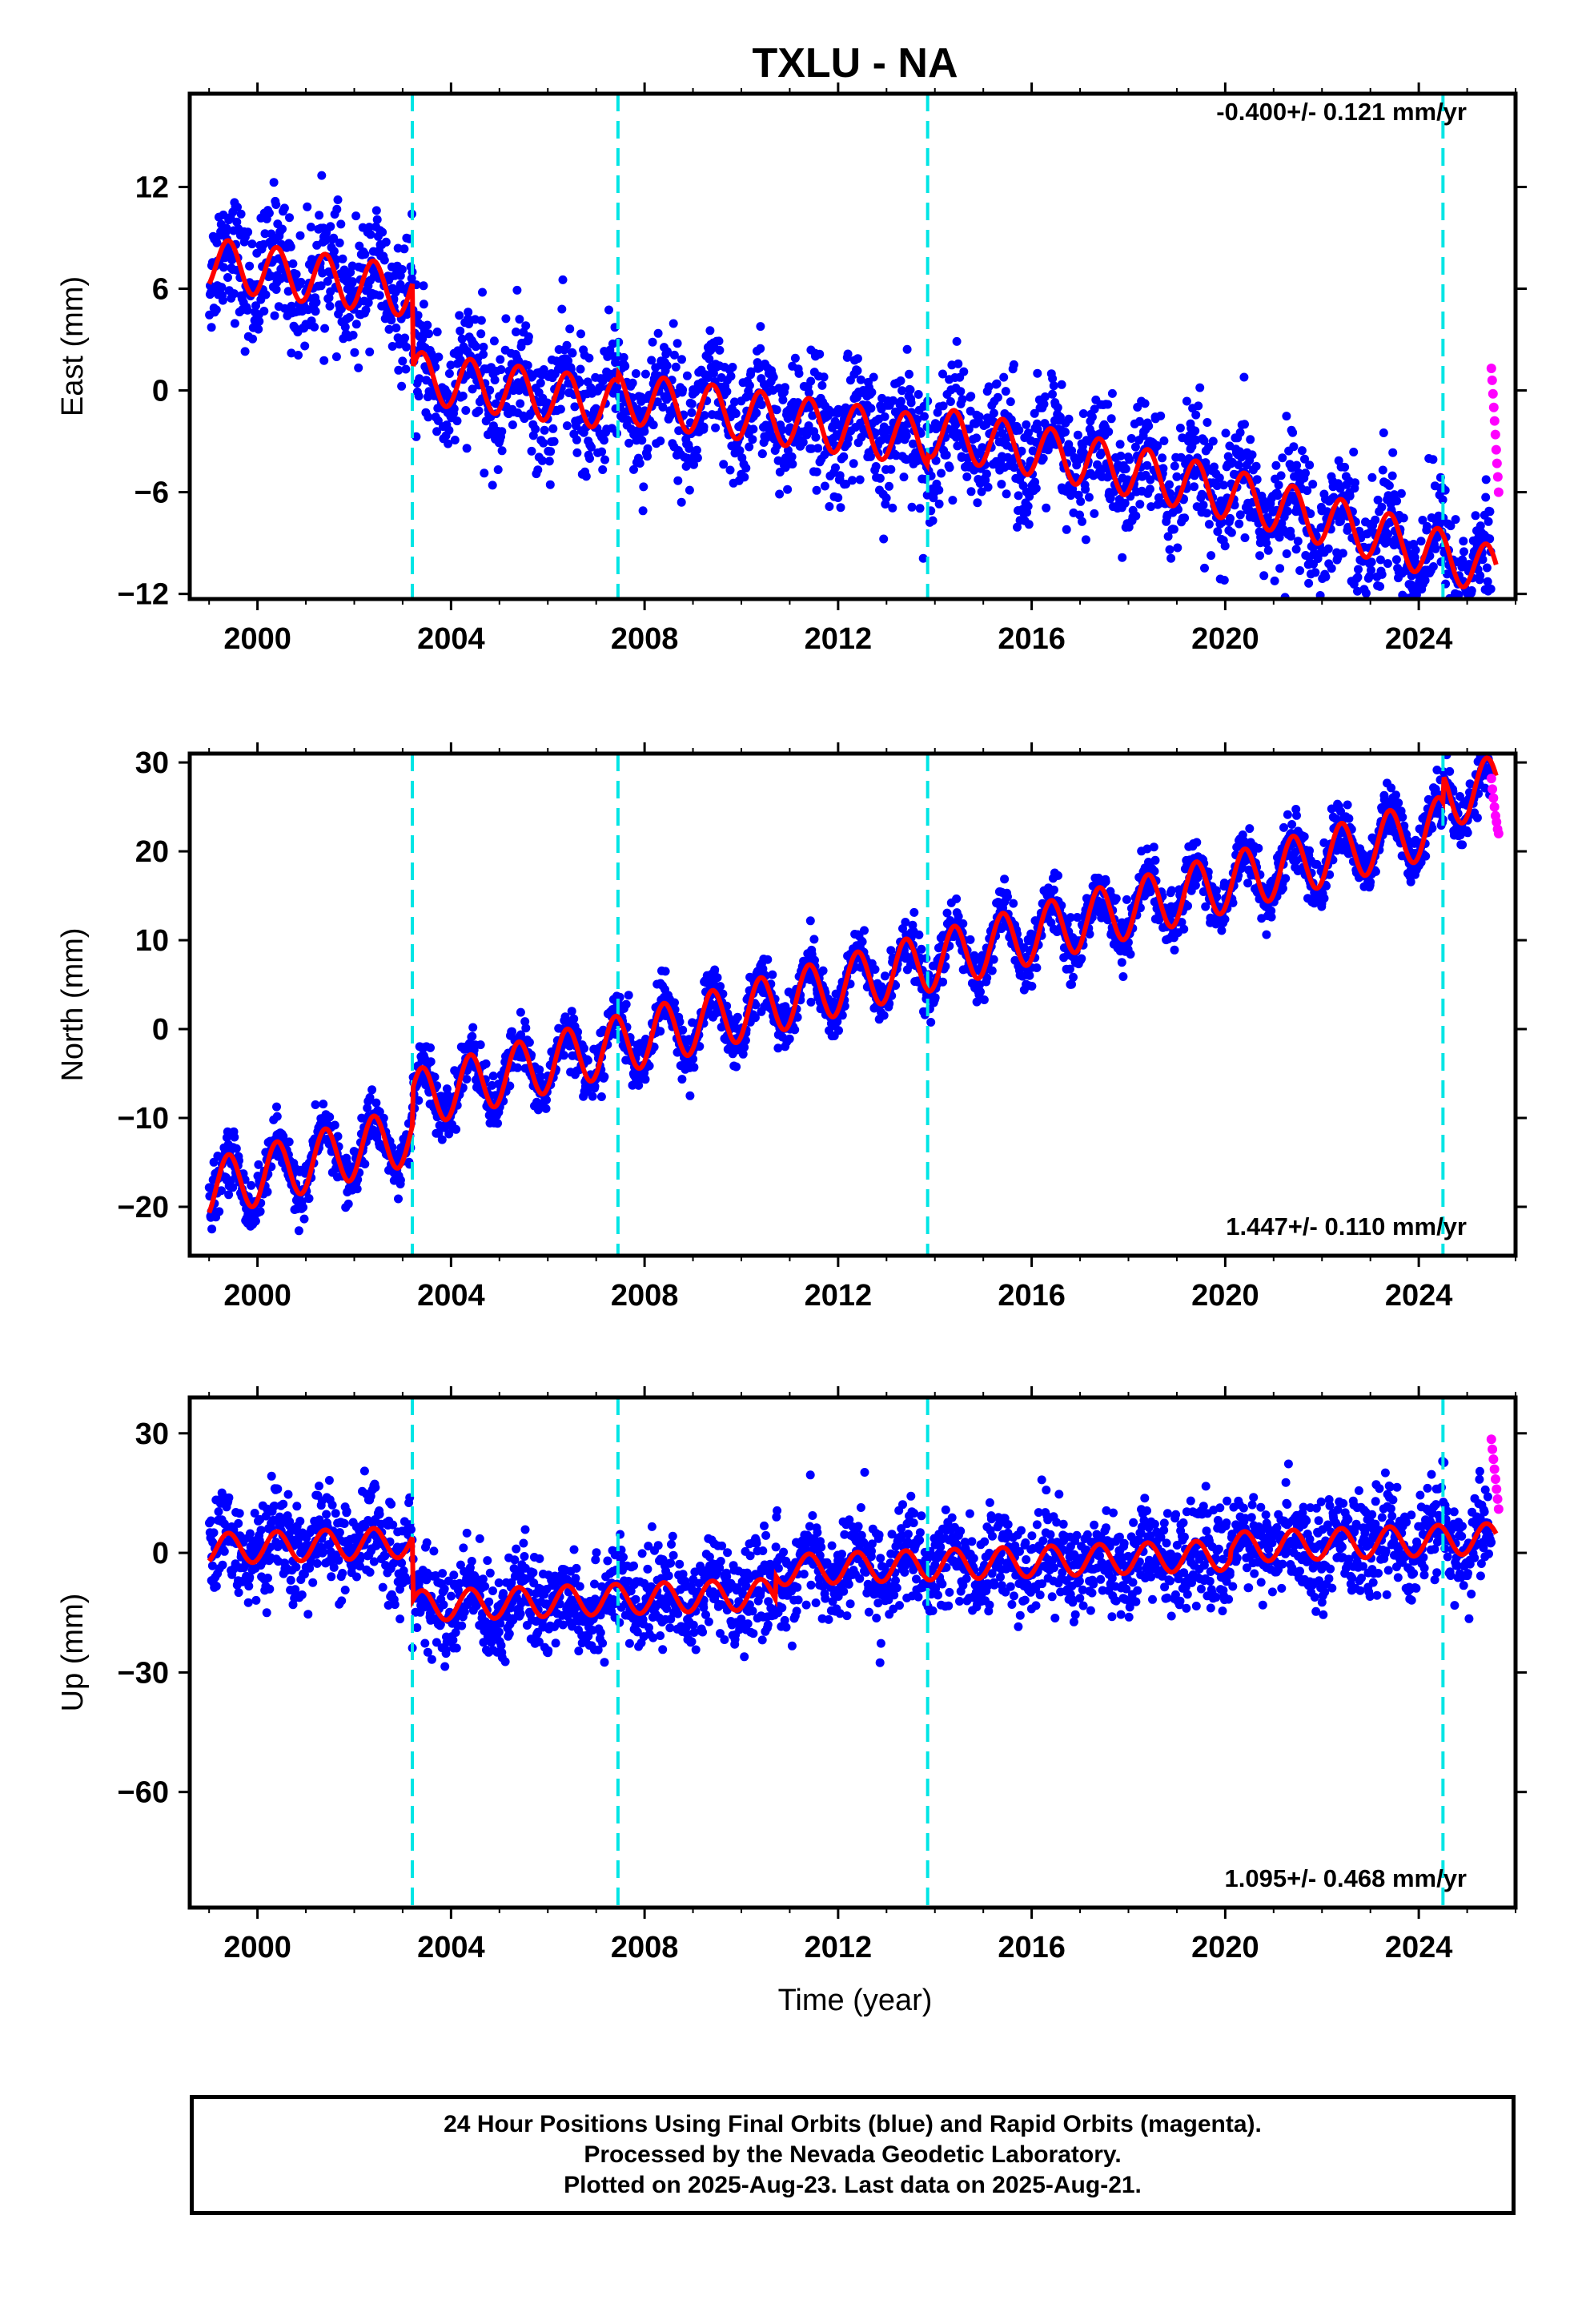  I want to click on x-tick-label: 2008, so click(645, 639).